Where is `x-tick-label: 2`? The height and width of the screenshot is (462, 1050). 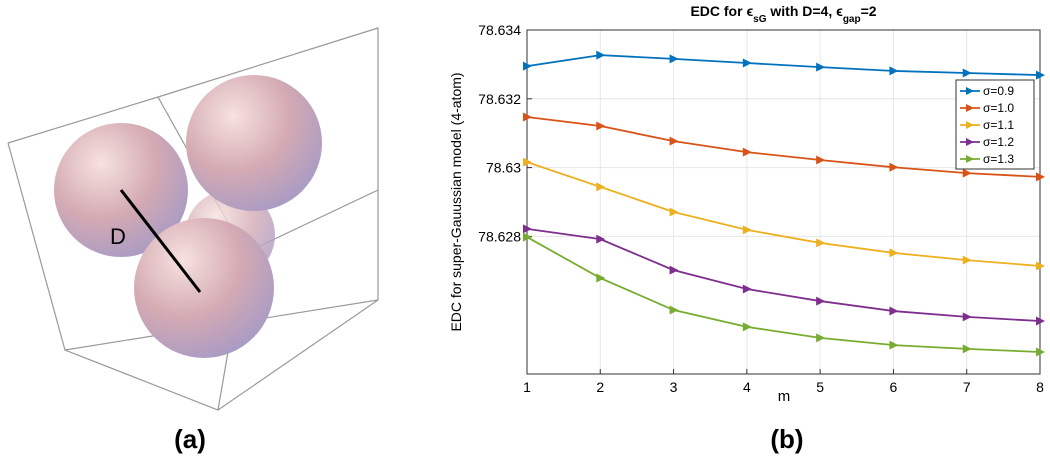 x-tick-label: 2 is located at coordinates (600, 387).